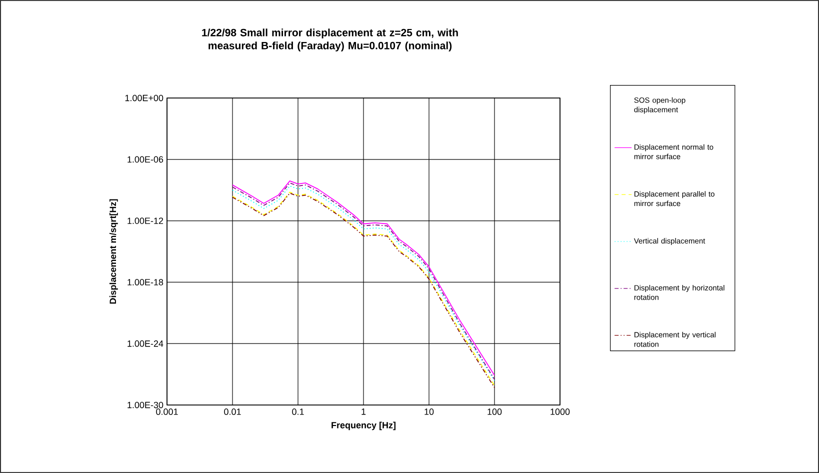 The height and width of the screenshot is (473, 819). What do you see at coordinates (146, 159) in the screenshot?
I see `y-tick-label: 1.00E-06` at bounding box center [146, 159].